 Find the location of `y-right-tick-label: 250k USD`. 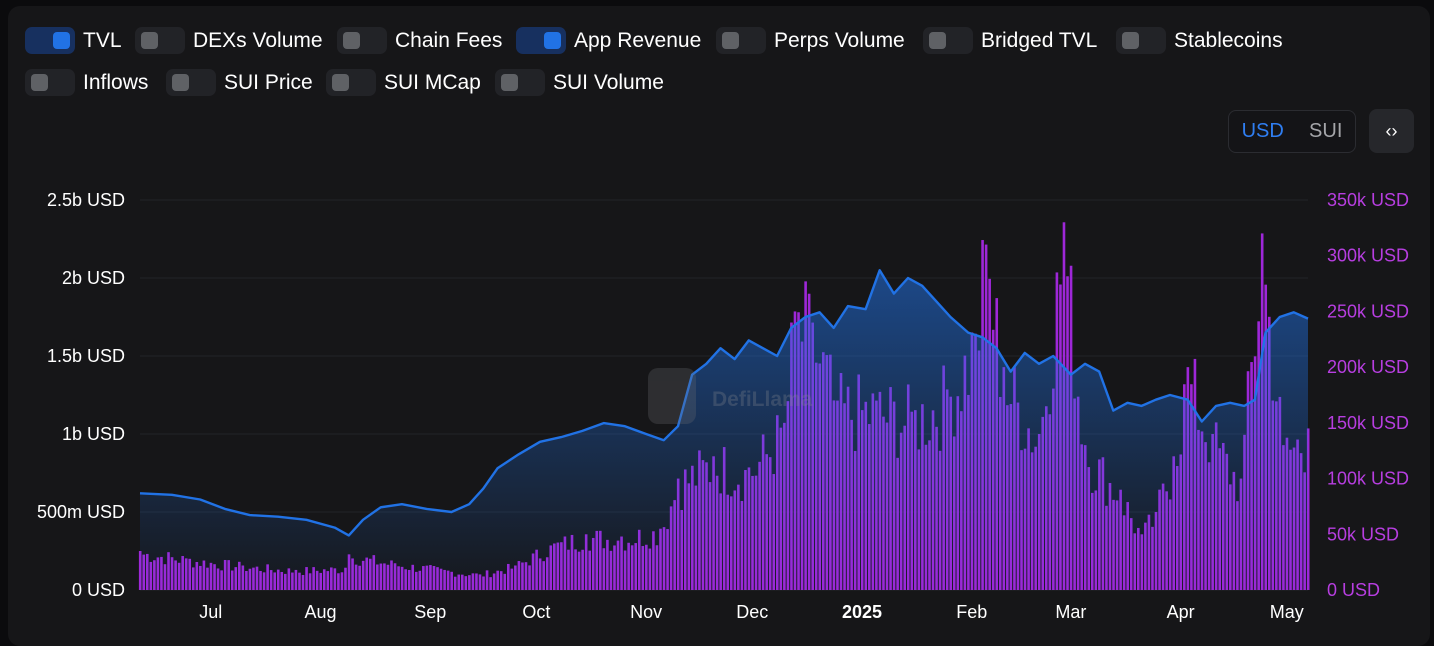

y-right-tick-label: 250k USD is located at coordinates (1368, 311).